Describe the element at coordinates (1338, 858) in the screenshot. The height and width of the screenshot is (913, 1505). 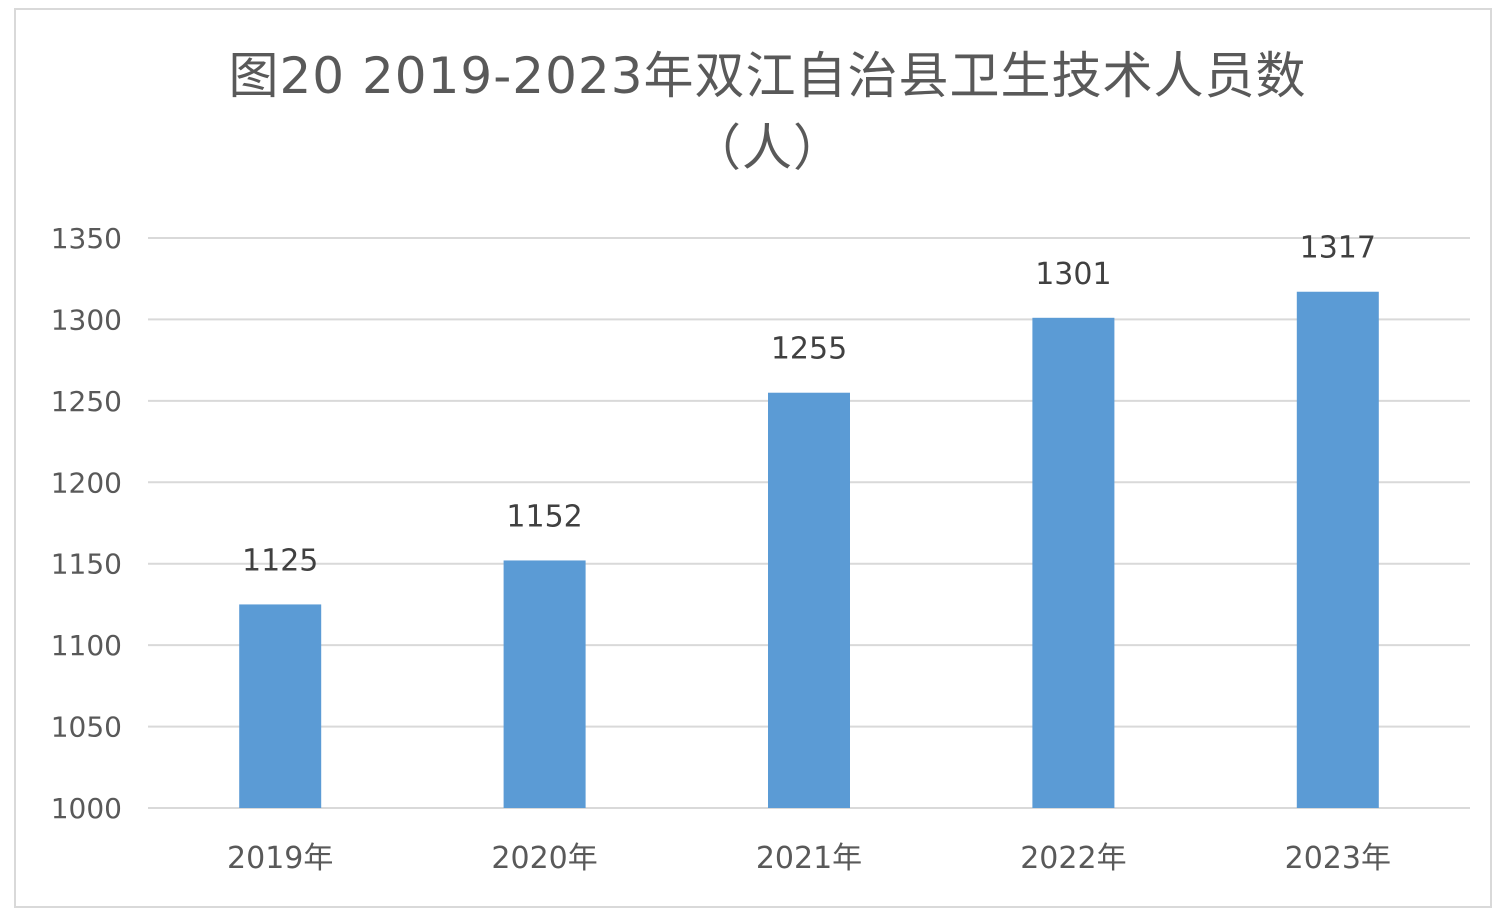
I see `x-category-label: 2023年` at that location.